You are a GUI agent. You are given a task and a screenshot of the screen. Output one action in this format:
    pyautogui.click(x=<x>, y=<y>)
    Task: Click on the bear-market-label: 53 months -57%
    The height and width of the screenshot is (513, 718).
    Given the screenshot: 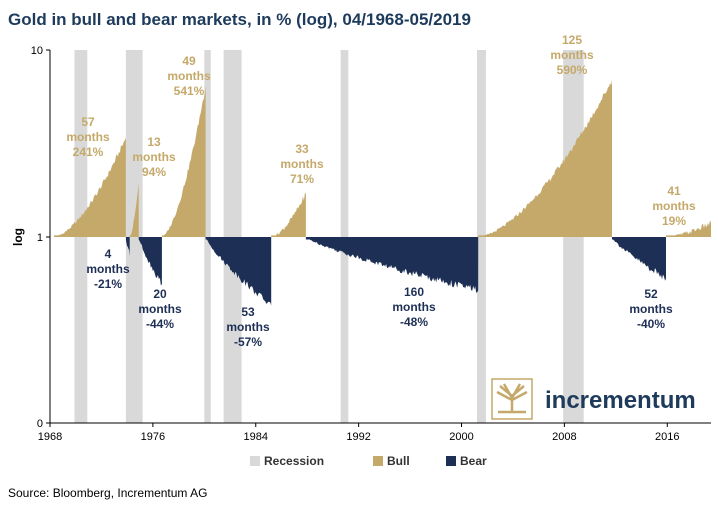 What is the action you would take?
    pyautogui.click(x=248, y=327)
    